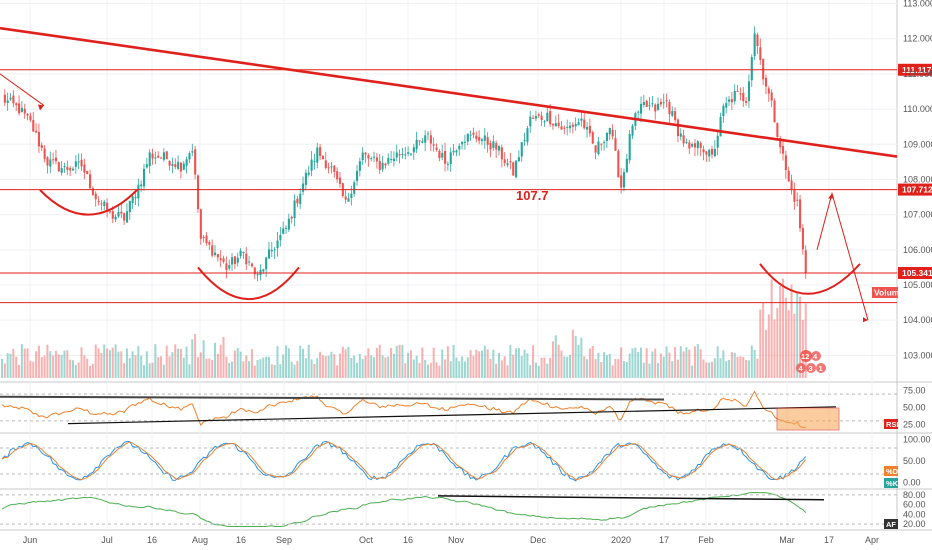 The height and width of the screenshot is (550, 932). What do you see at coordinates (811, 368) in the screenshot?
I see `event-badge-label: 3` at bounding box center [811, 368].